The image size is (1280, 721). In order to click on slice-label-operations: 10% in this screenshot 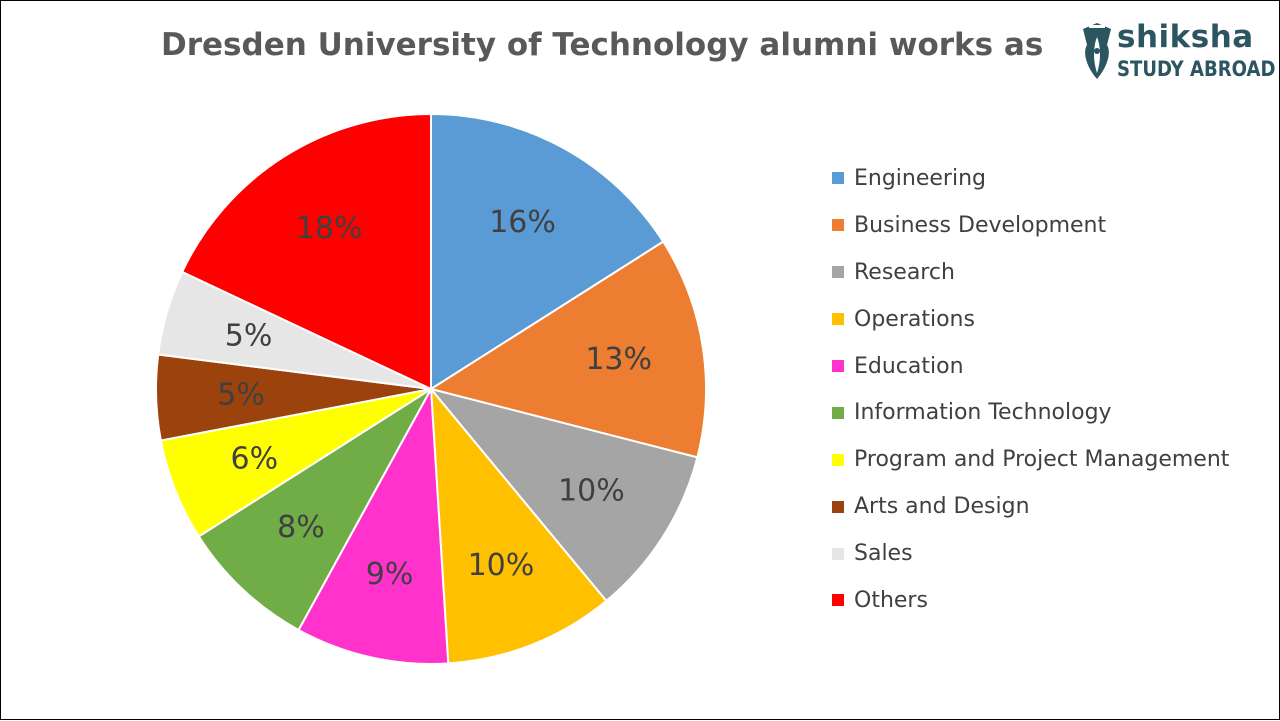, I will do `click(501, 565)`.